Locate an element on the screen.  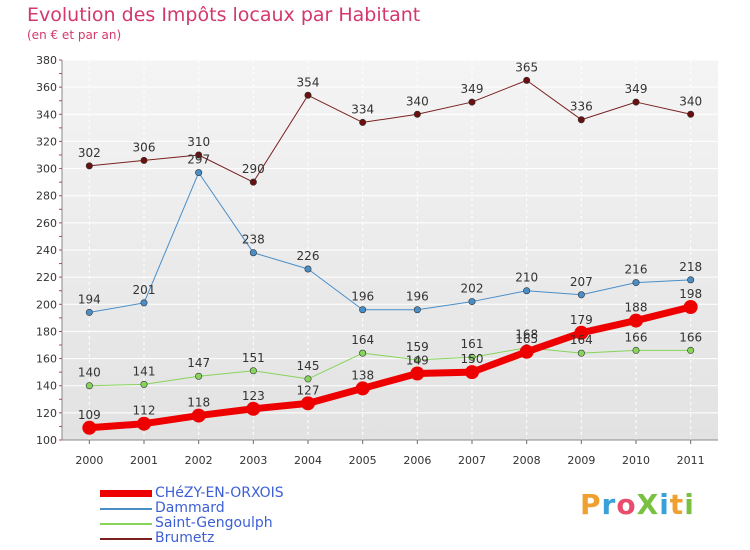
x-tick-label: 2007 is located at coordinates (472, 460).